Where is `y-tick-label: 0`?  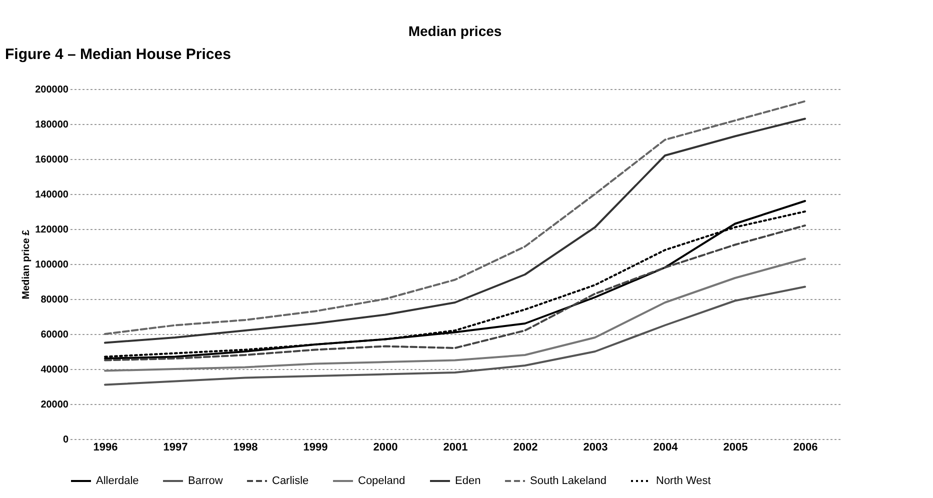
y-tick-label: 0 is located at coordinates (65, 440).